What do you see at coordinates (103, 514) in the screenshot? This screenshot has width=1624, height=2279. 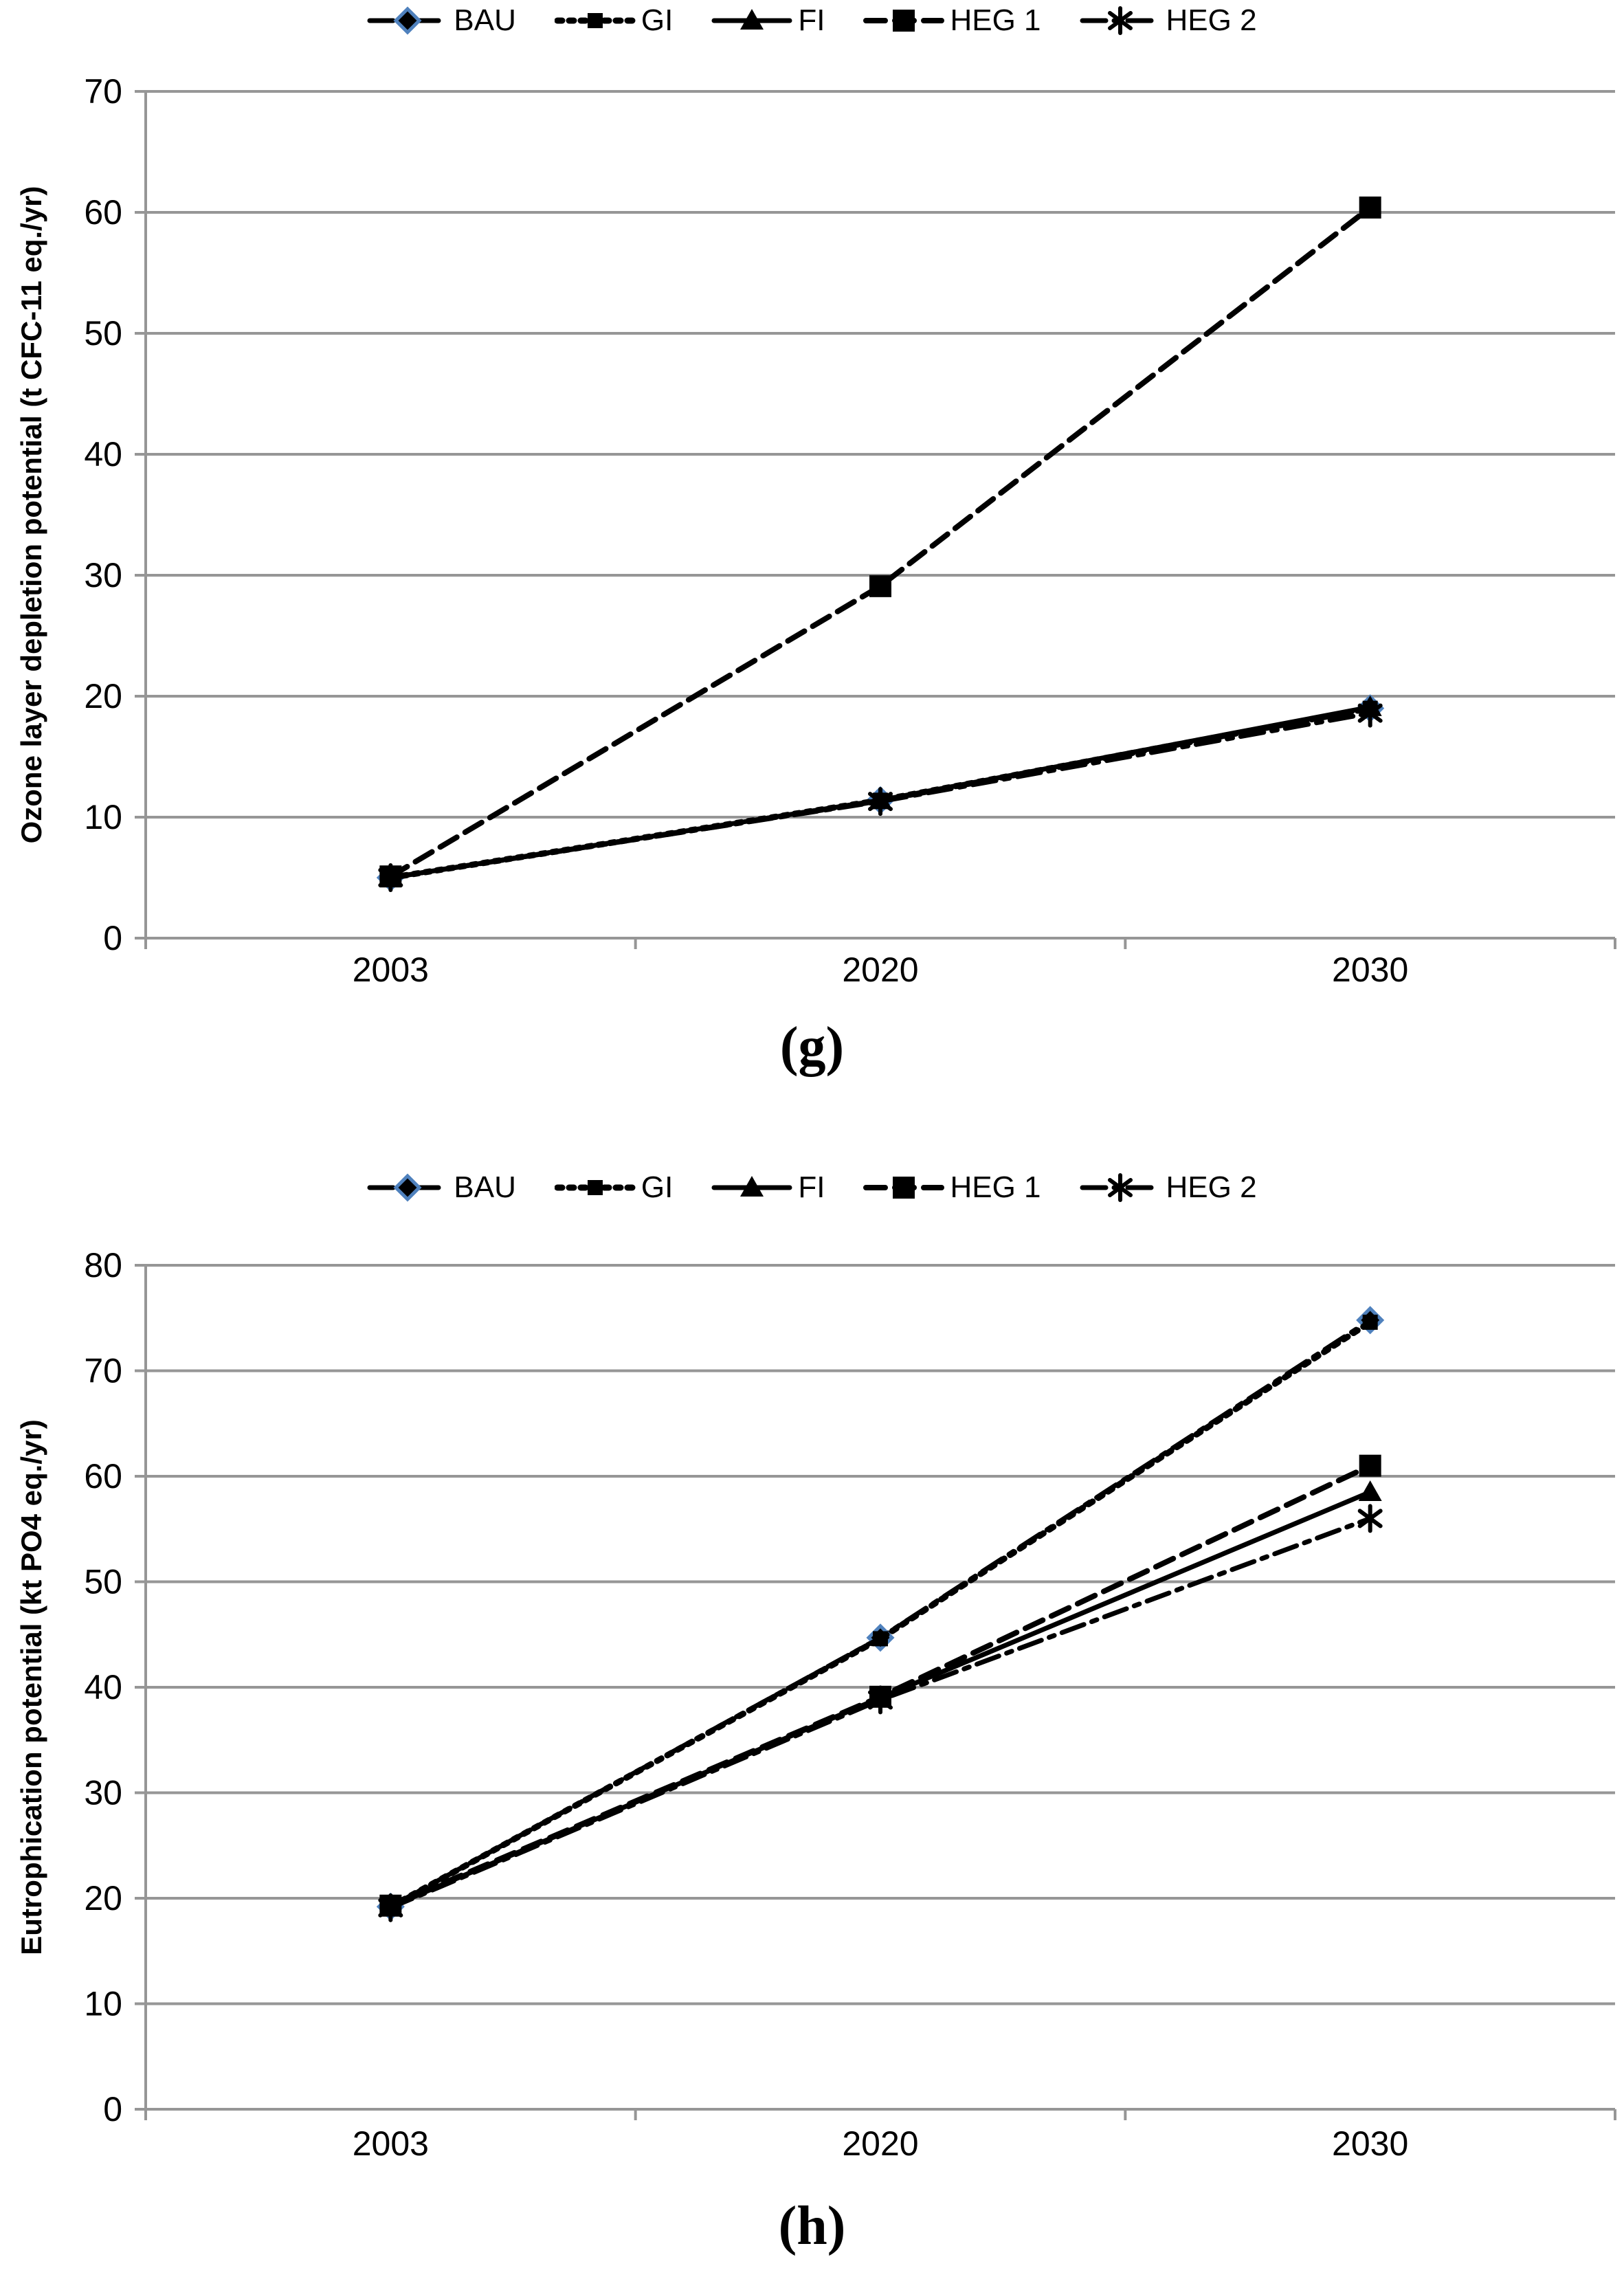 I see `y-tick-labels: 0 10 20 30 40 50 60 70` at bounding box center [103, 514].